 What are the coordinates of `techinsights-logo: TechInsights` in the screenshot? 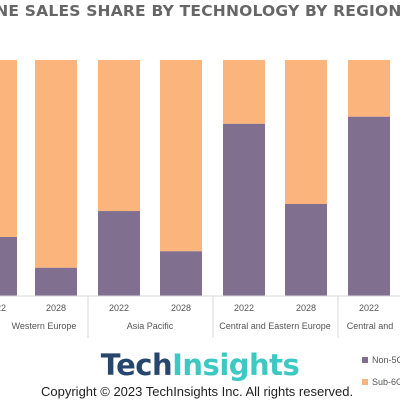 It's located at (200, 365).